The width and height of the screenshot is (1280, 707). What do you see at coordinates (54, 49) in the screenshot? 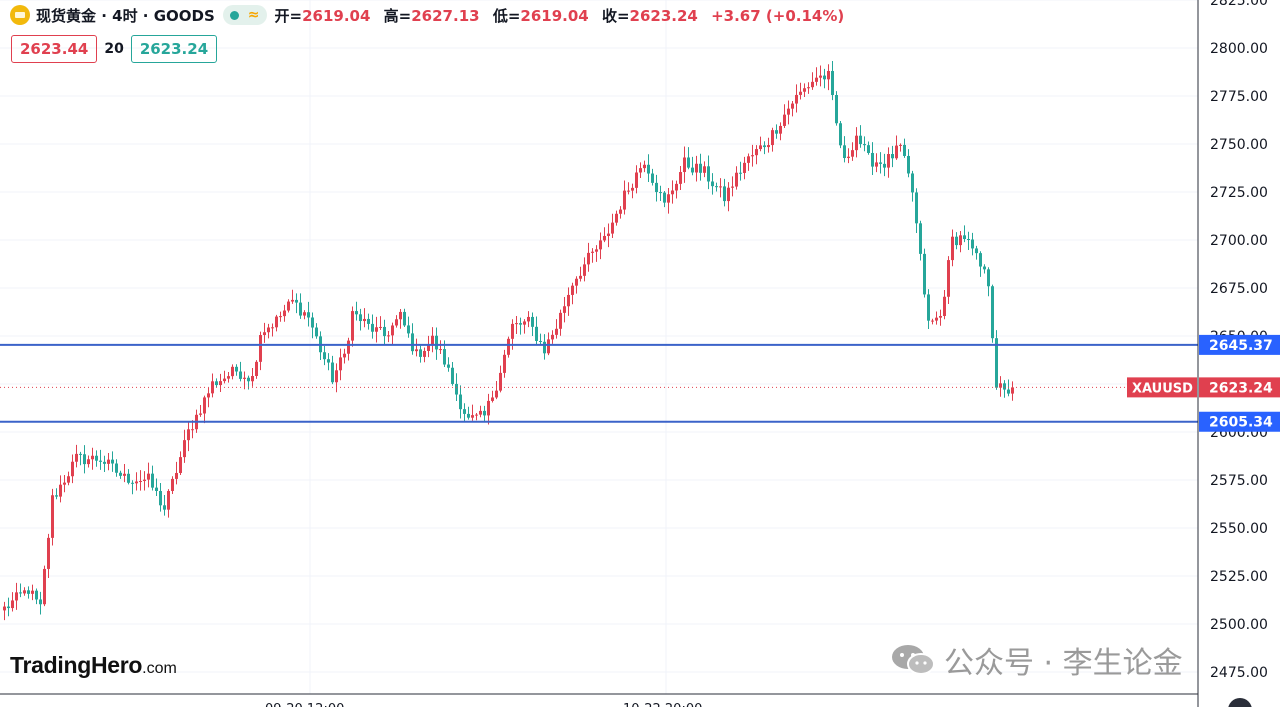
I see `sell-button: 2623.44` at bounding box center [54, 49].